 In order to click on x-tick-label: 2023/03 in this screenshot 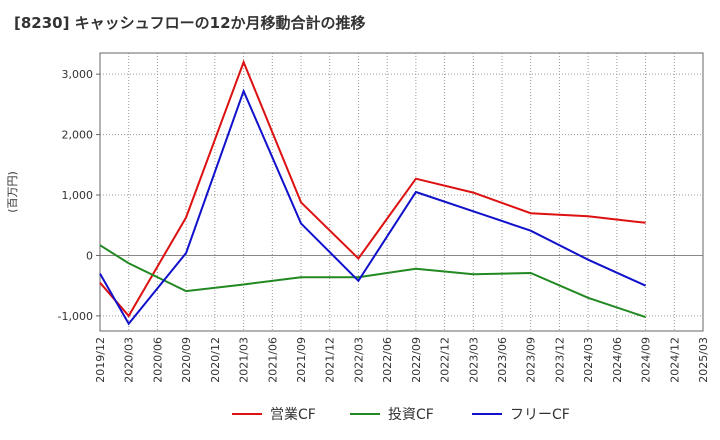, I will do `click(473, 360)`.